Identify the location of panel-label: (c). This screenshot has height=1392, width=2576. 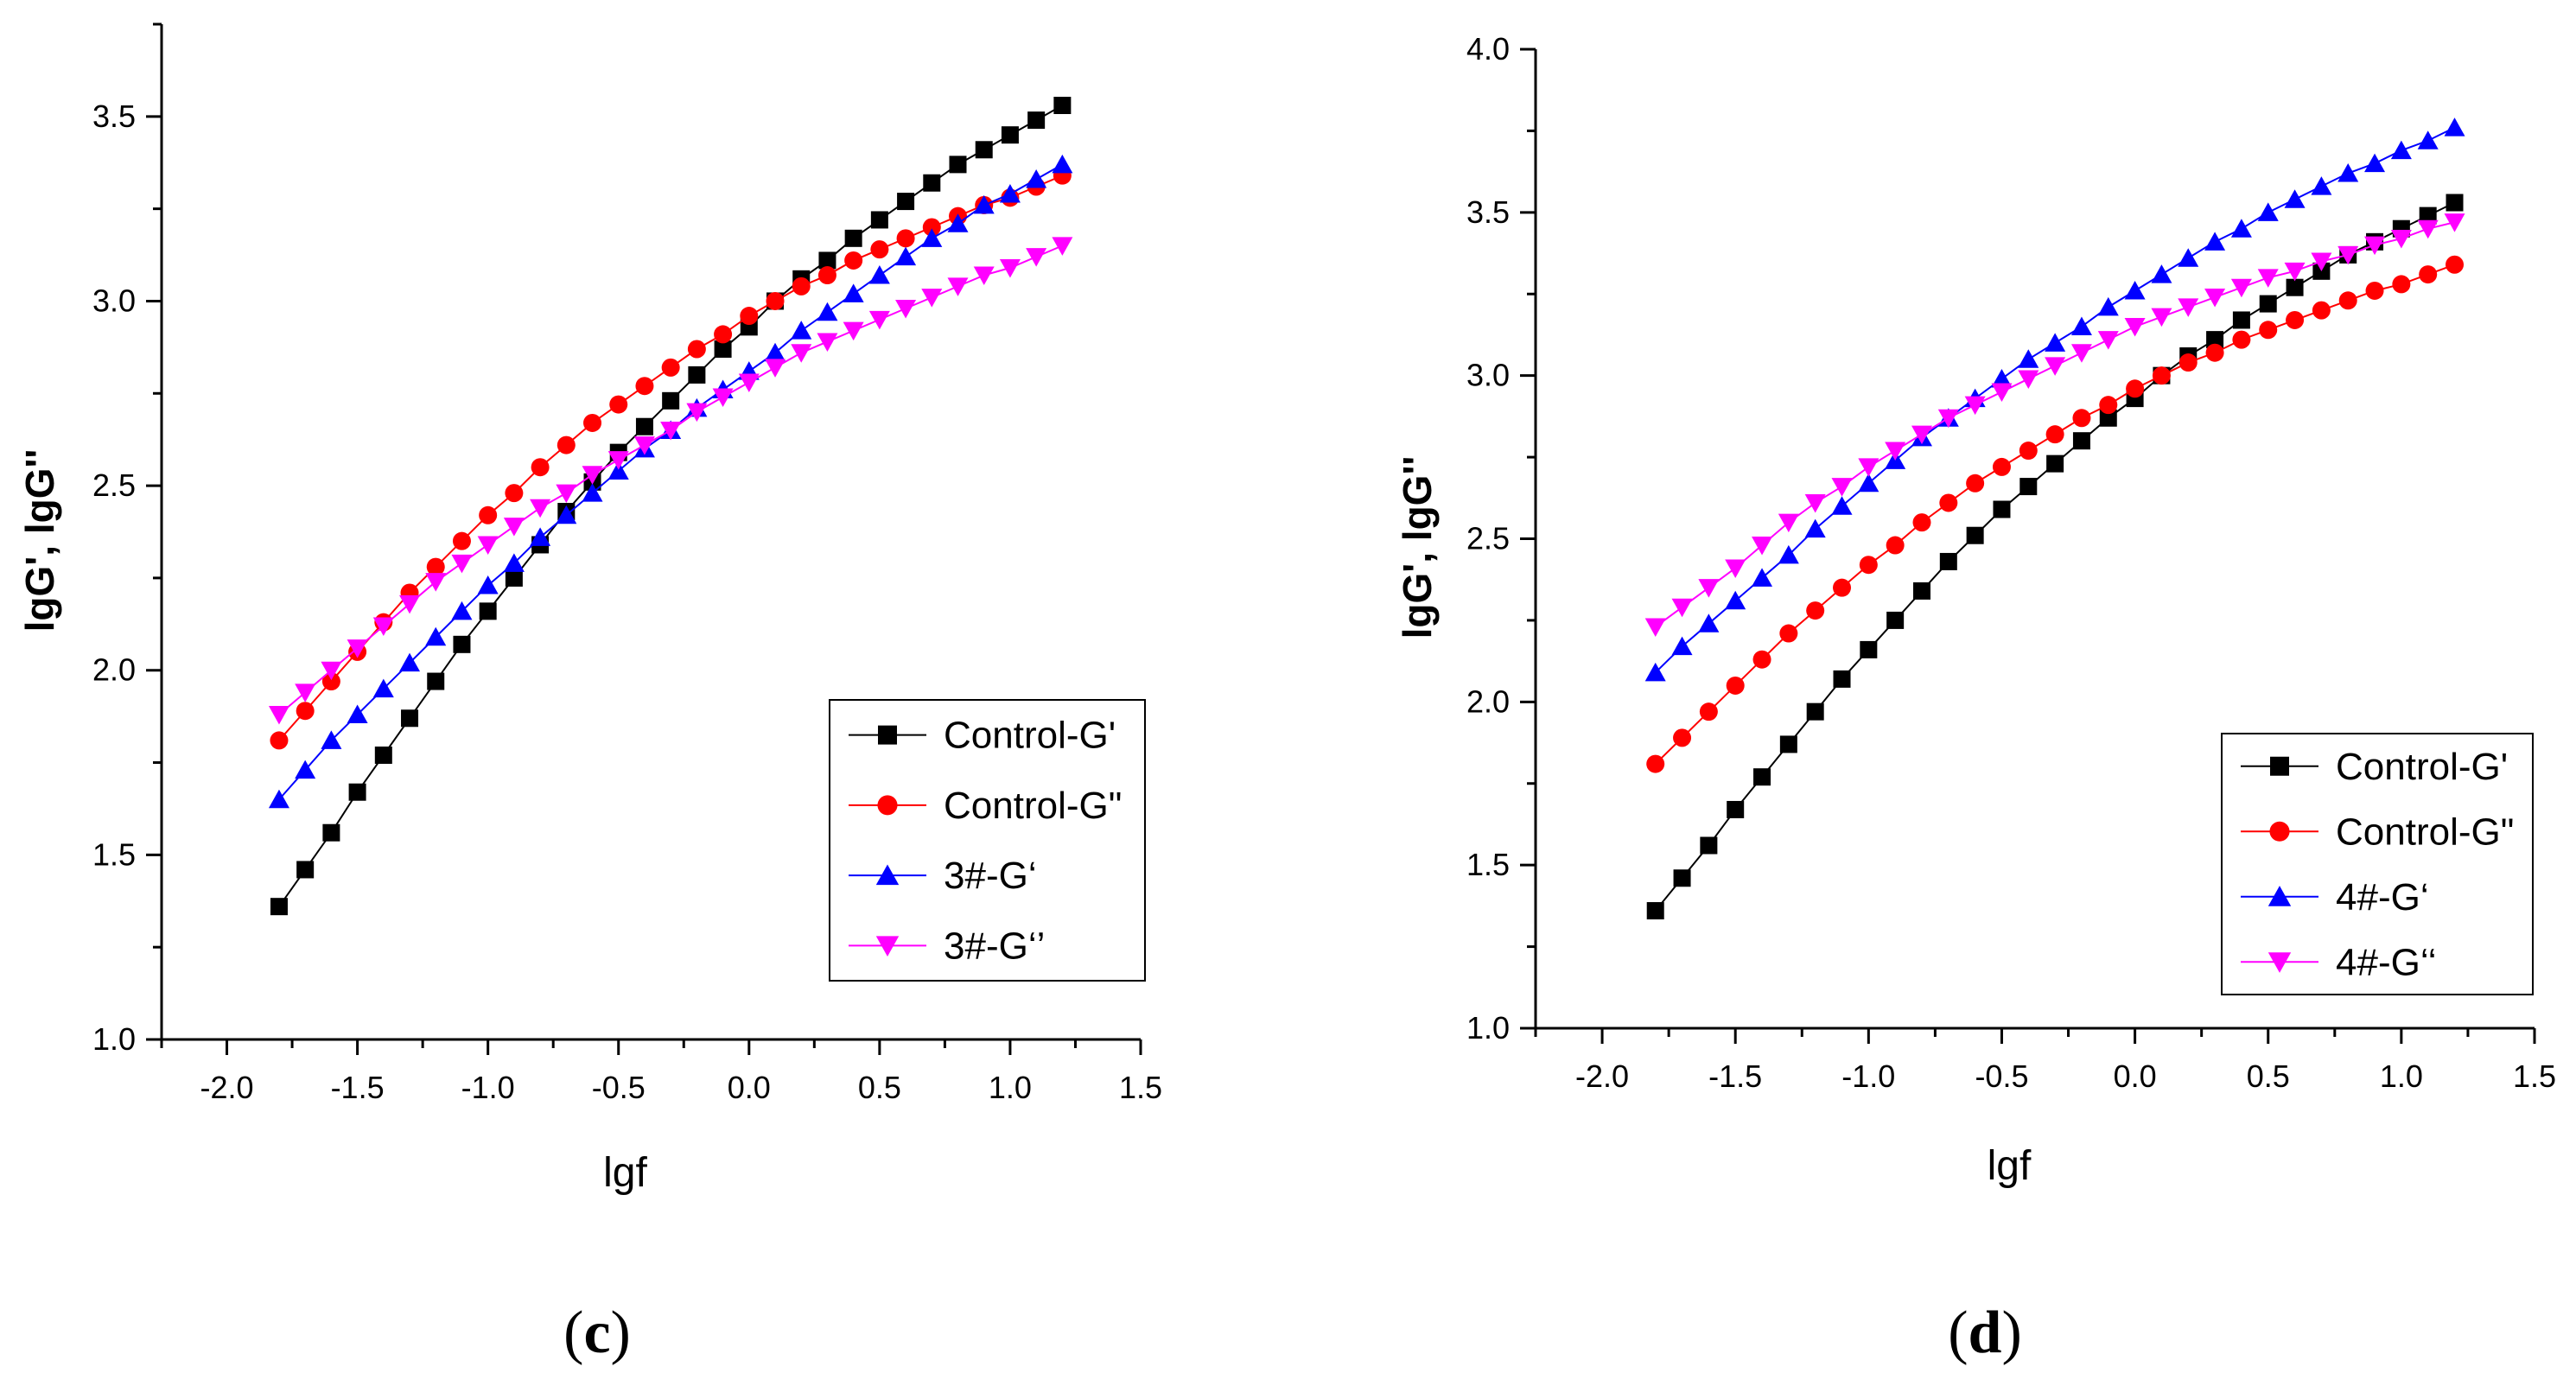
(597, 1333).